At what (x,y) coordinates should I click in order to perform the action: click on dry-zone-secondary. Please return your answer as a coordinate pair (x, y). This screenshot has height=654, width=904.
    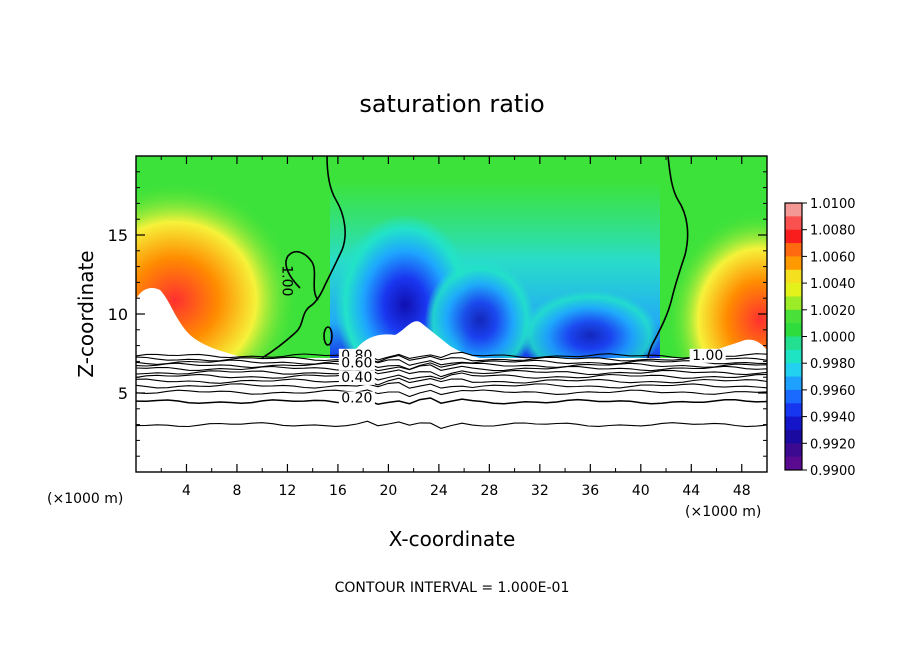
    Looking at the image, I should click on (480, 309).